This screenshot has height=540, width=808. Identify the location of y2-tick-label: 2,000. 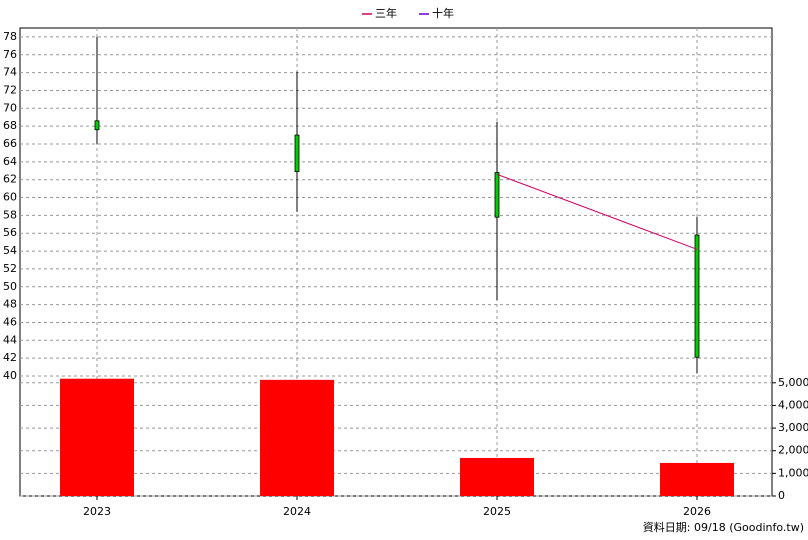
(793, 450).